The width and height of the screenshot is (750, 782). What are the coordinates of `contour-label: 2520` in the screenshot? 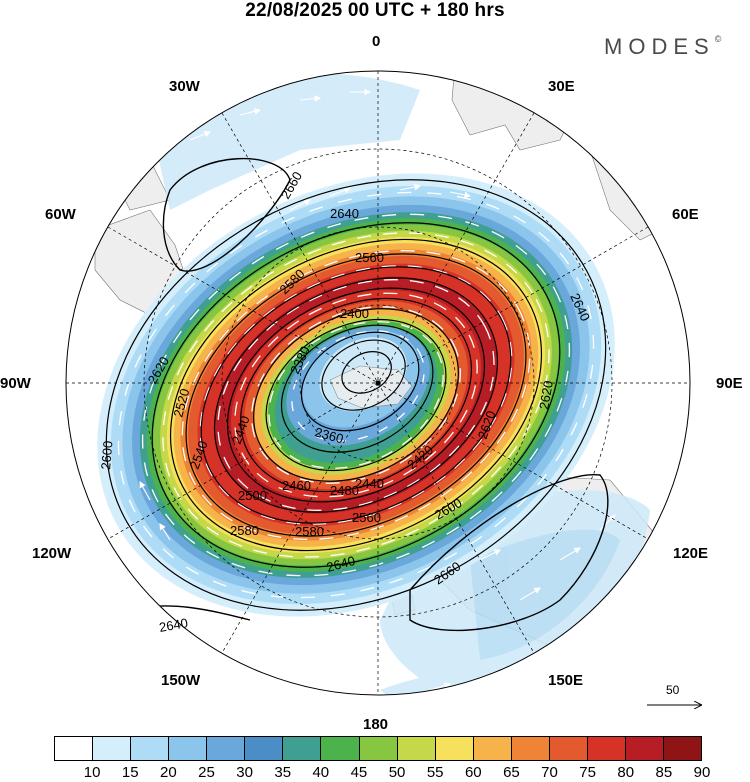 It's located at (181, 403).